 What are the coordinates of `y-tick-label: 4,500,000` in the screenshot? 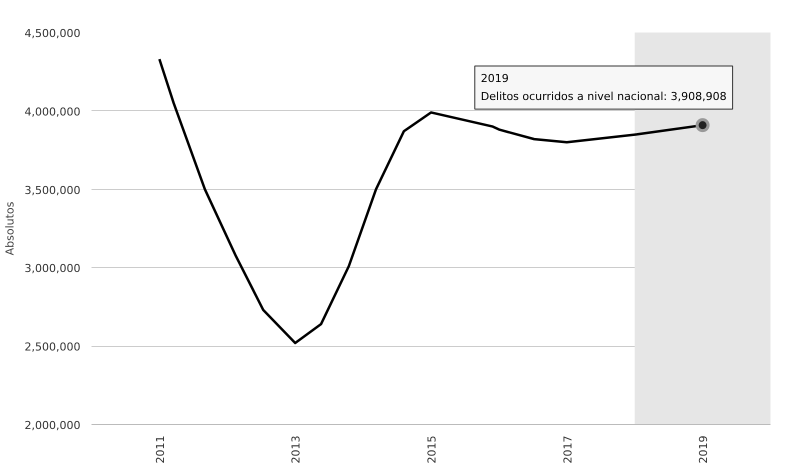 It's located at (52, 33).